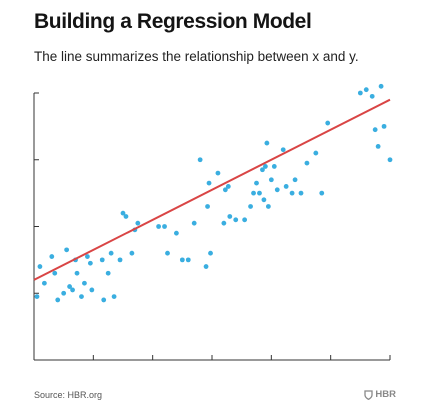 The width and height of the screenshot is (432, 410). I want to click on source-note: Source: HBR.org, so click(68, 395).